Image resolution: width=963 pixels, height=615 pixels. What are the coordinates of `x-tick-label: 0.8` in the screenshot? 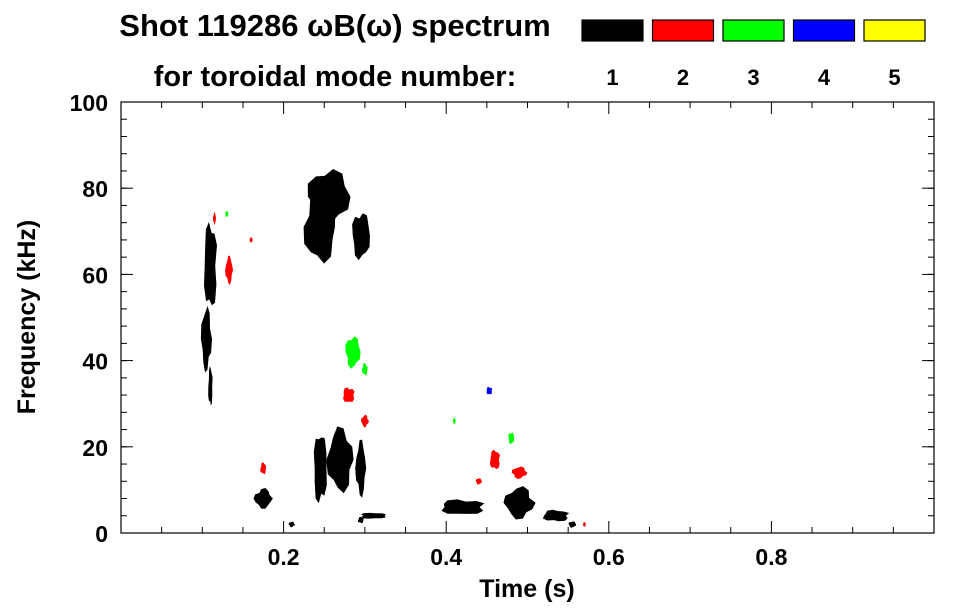 It's located at (771, 557).